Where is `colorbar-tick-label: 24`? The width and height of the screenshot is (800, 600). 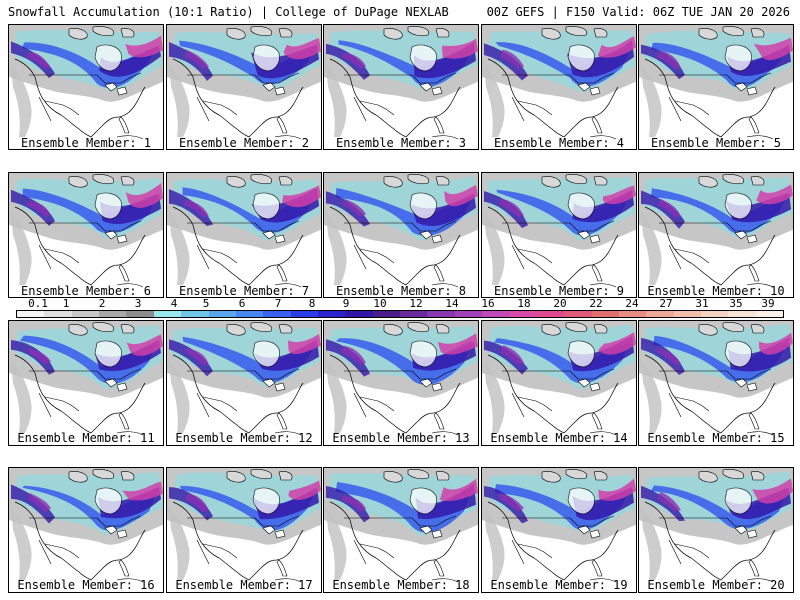
colorbar-tick-label: 24 is located at coordinates (632, 303).